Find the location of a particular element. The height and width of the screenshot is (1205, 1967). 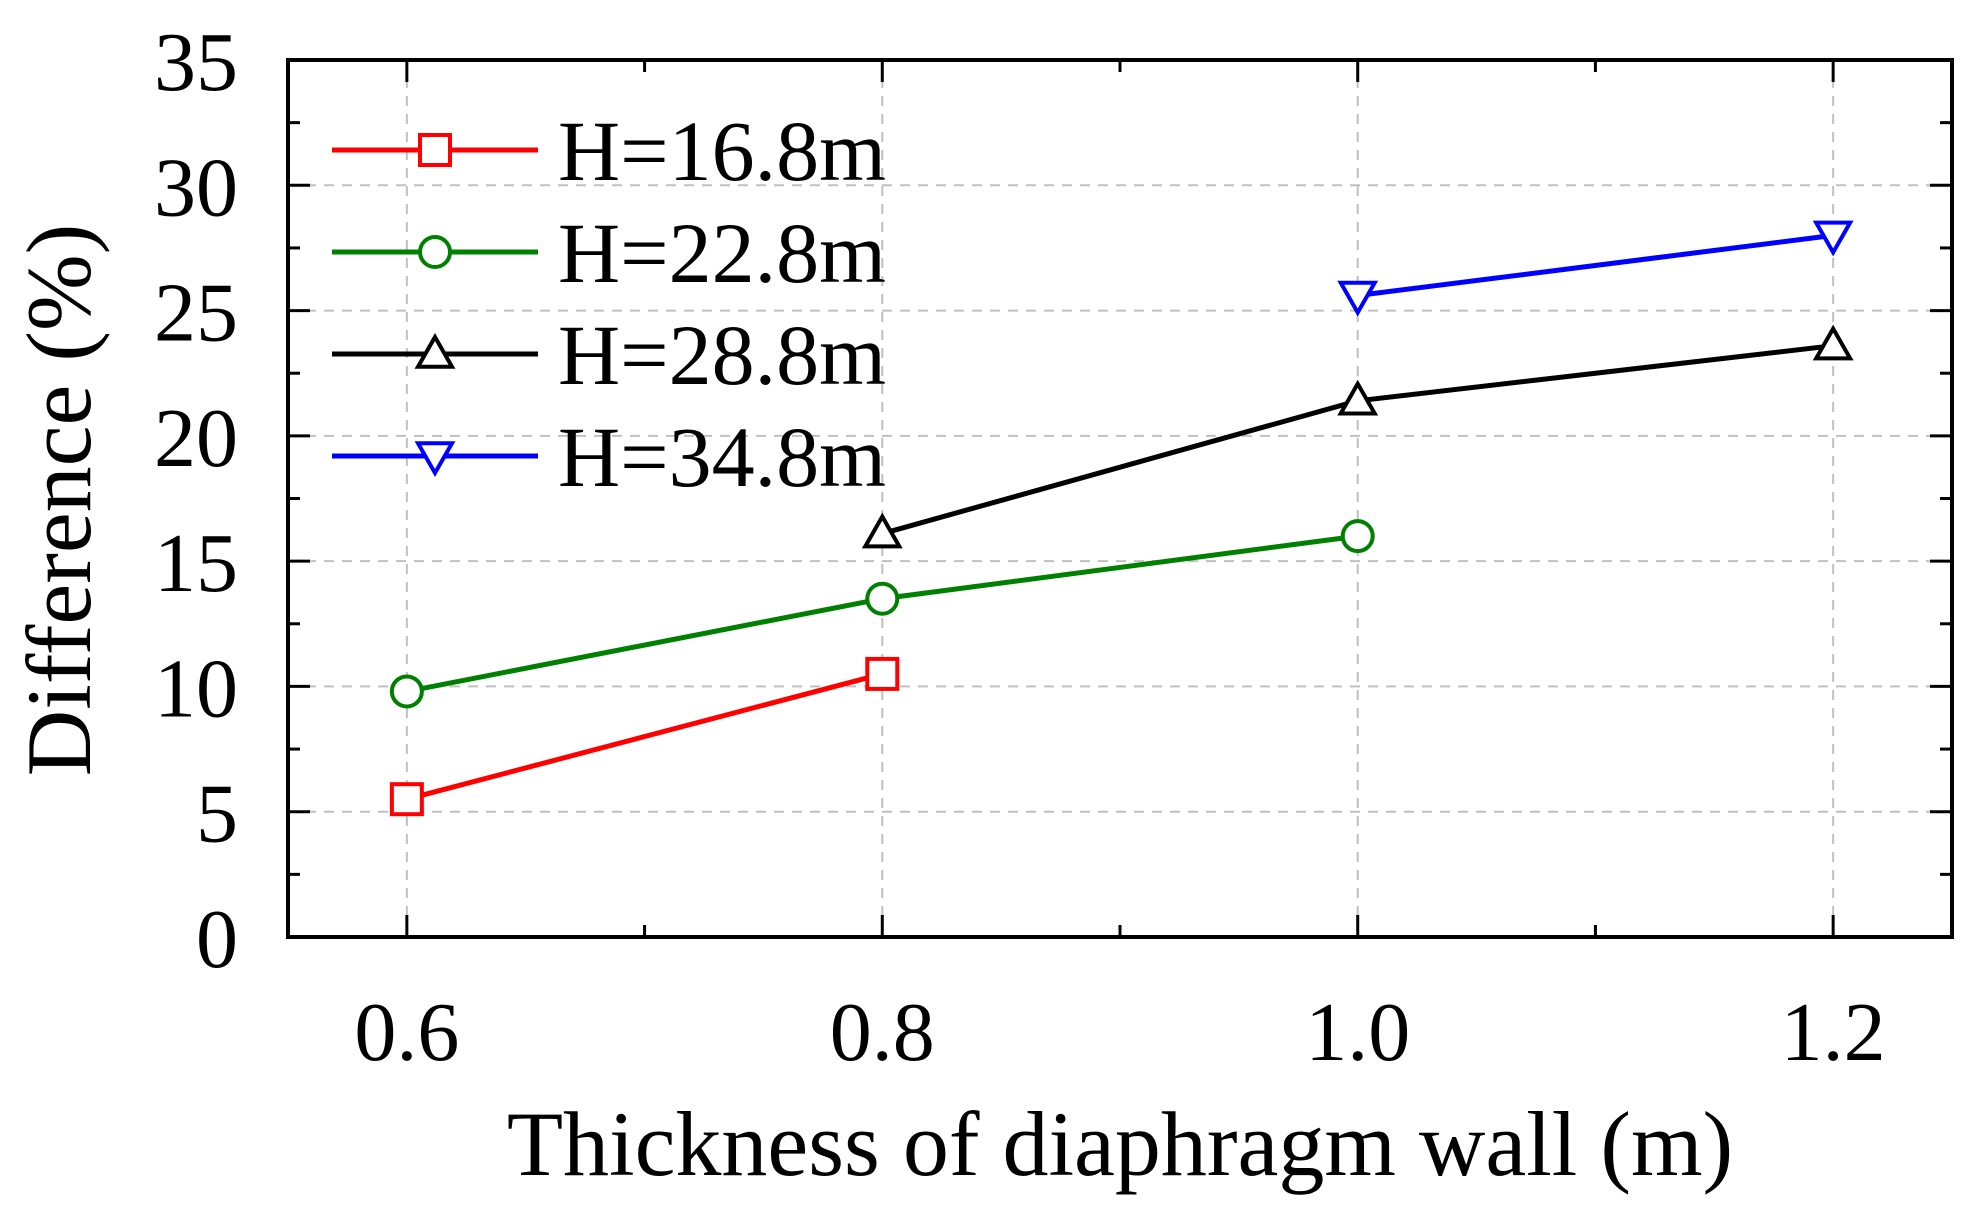

y-tick-label: 10 is located at coordinates (196, 688).